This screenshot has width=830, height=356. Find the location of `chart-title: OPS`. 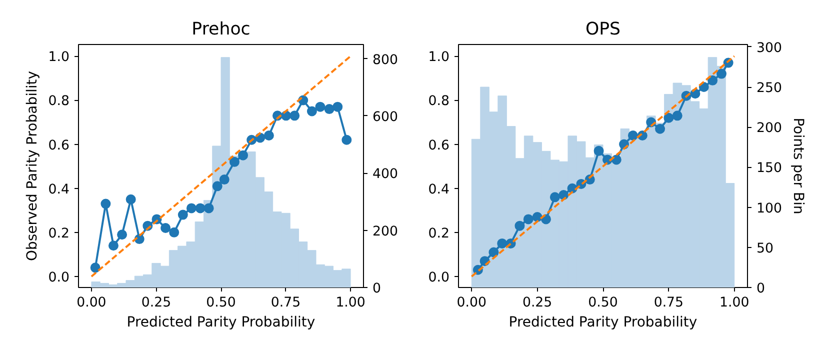

chart-title: OPS is located at coordinates (603, 30).